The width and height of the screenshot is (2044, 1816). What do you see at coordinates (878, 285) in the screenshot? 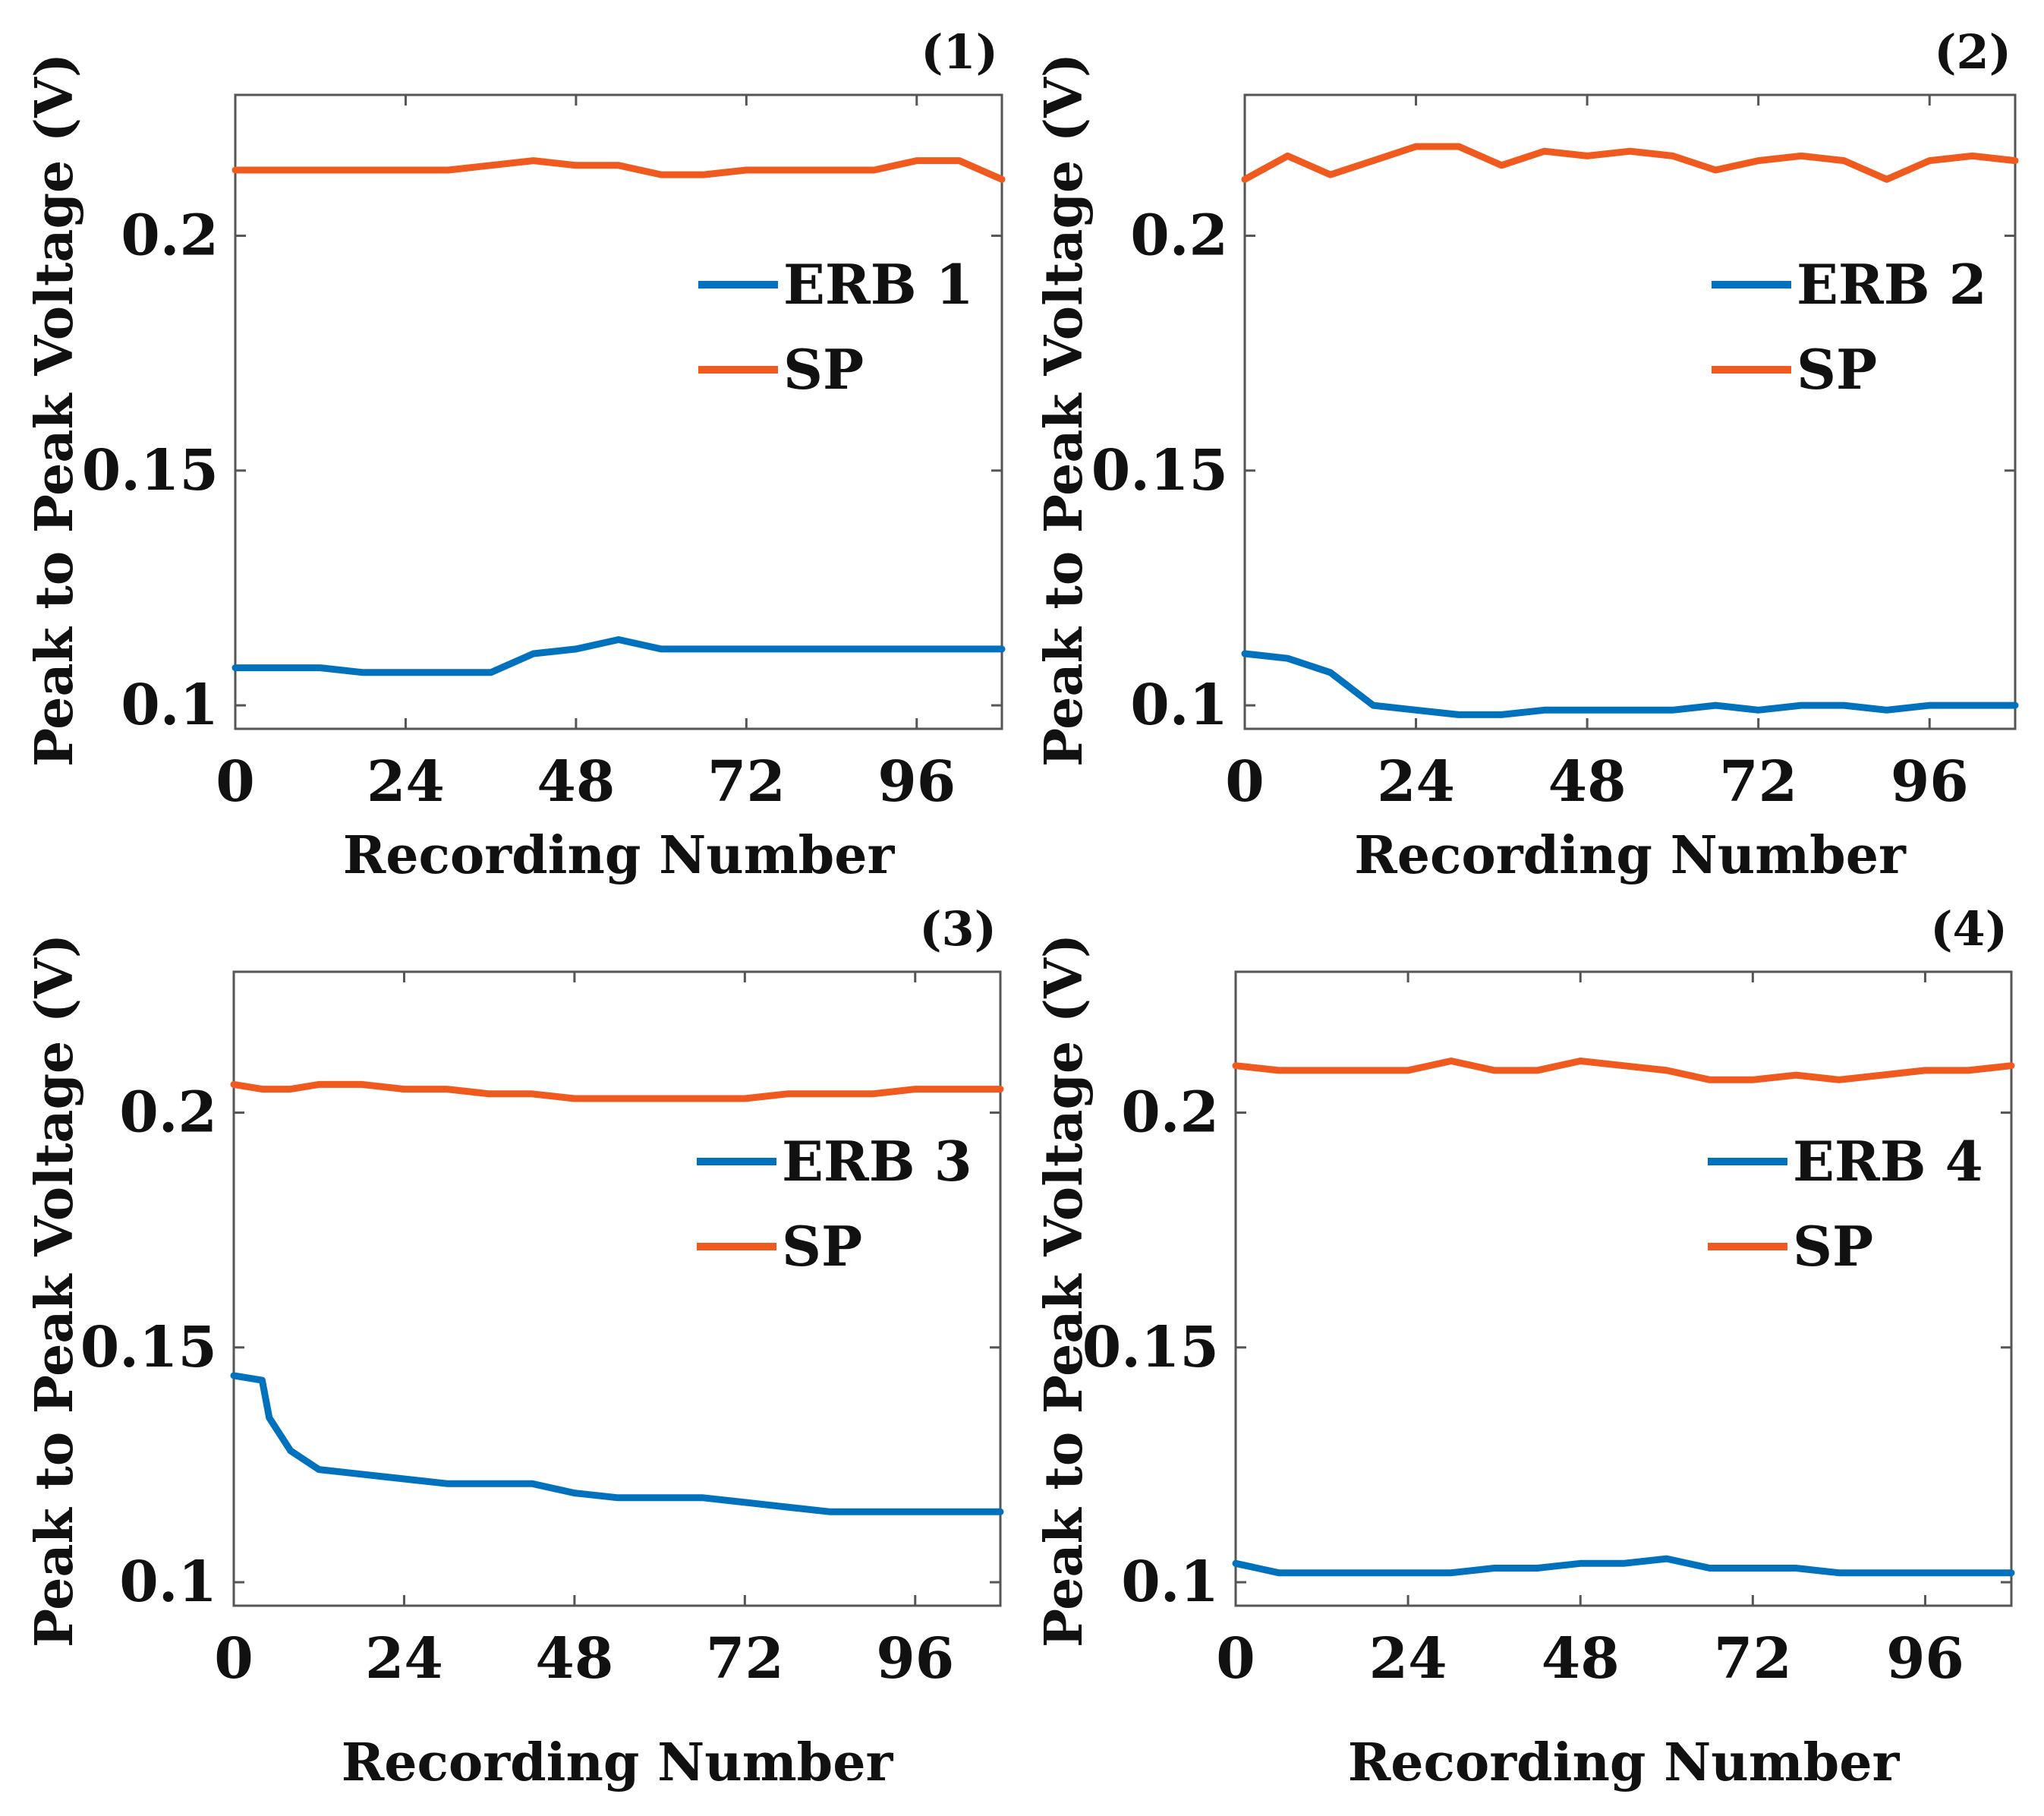
I see `legend-label: ERB 1` at bounding box center [878, 285].